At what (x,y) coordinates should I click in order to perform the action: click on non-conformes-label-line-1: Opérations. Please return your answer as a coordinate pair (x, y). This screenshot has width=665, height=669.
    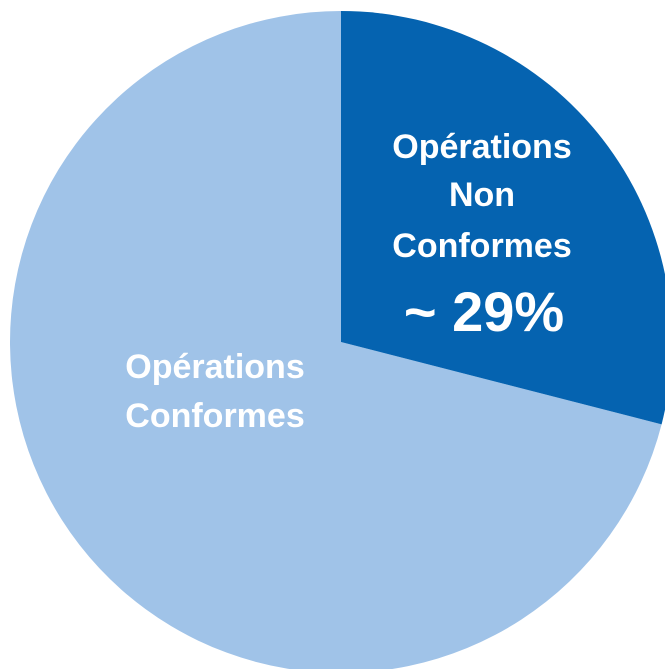
    Looking at the image, I should click on (481, 147).